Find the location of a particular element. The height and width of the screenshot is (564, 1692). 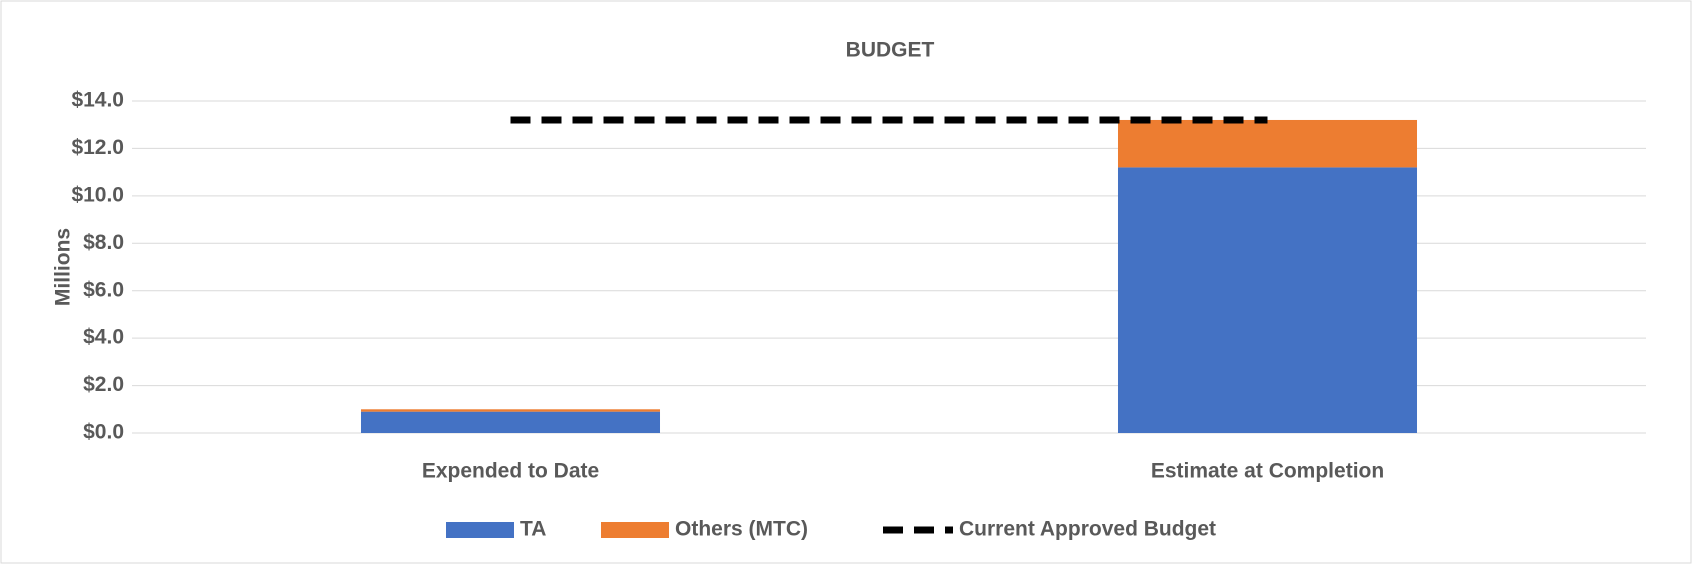

legend-label: TA is located at coordinates (533, 529).